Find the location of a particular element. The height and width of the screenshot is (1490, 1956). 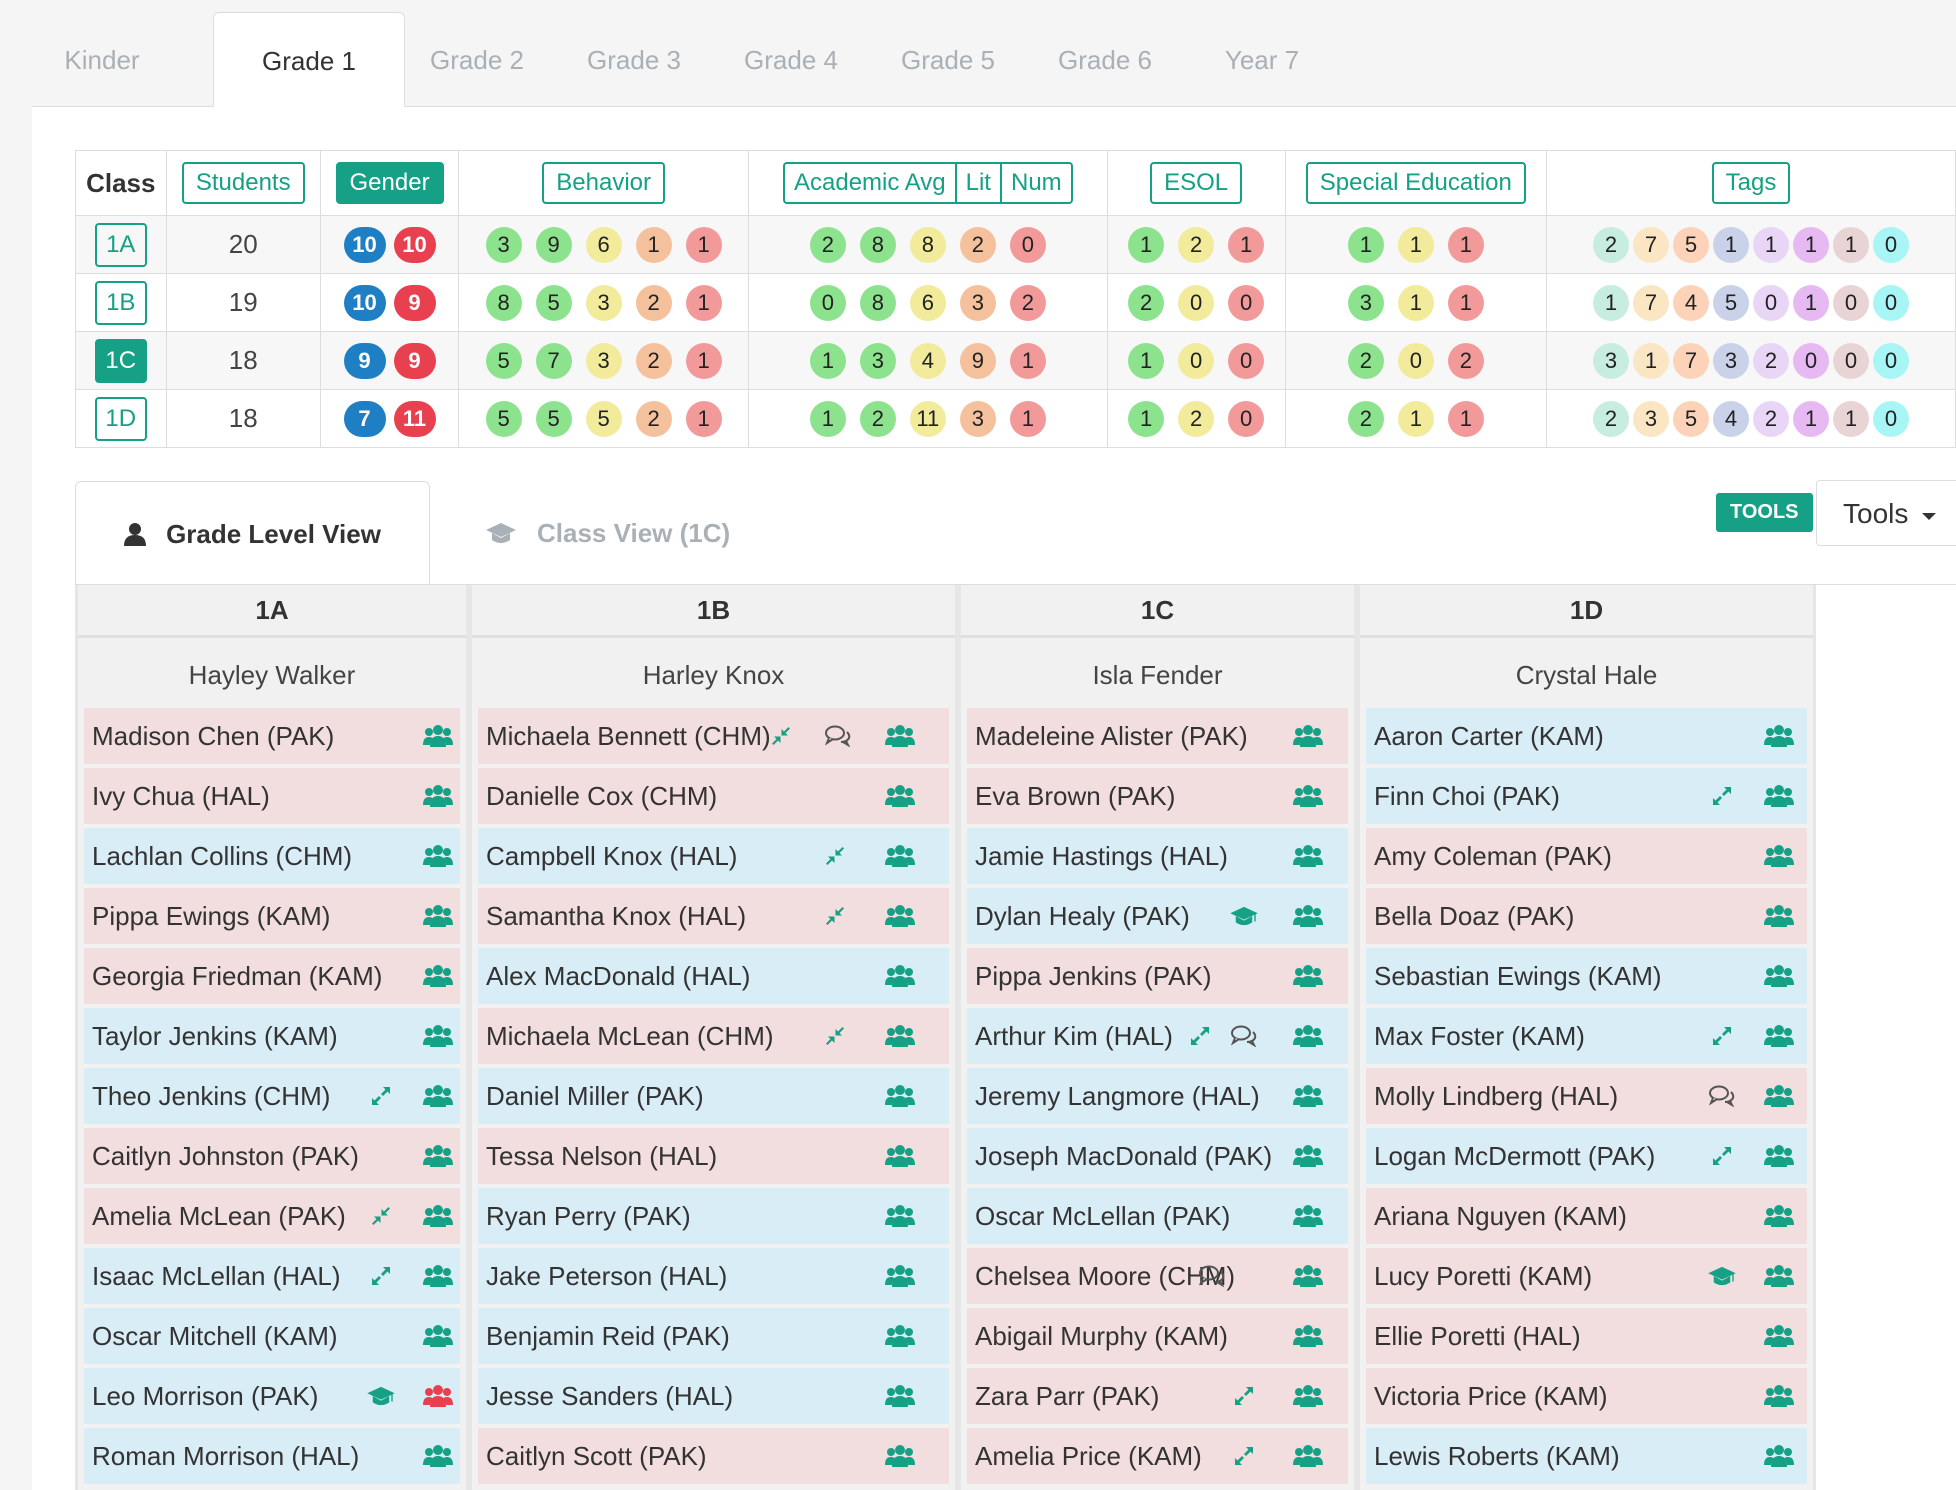

grade-tab-grade-2: Grade 2 is located at coordinates (477, 60).